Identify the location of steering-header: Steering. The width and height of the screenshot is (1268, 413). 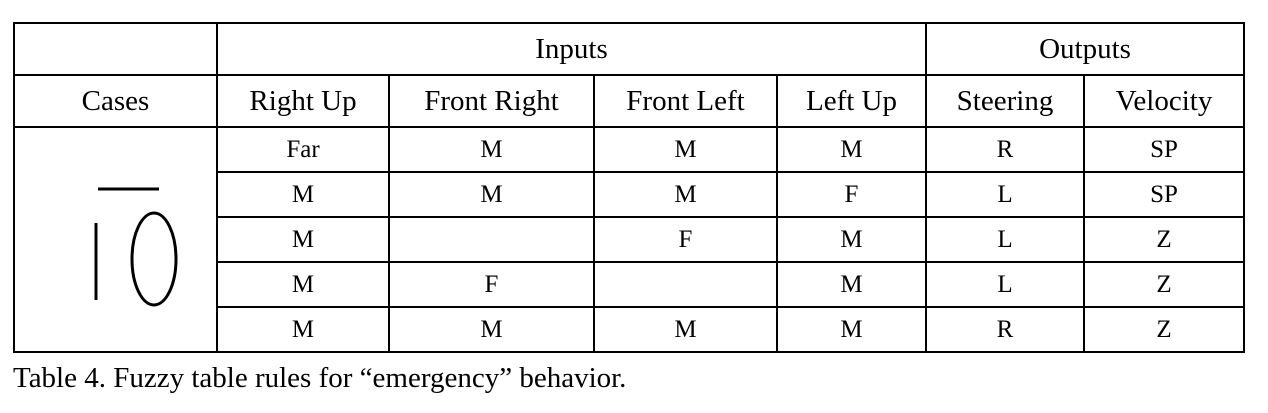
(1005, 101).